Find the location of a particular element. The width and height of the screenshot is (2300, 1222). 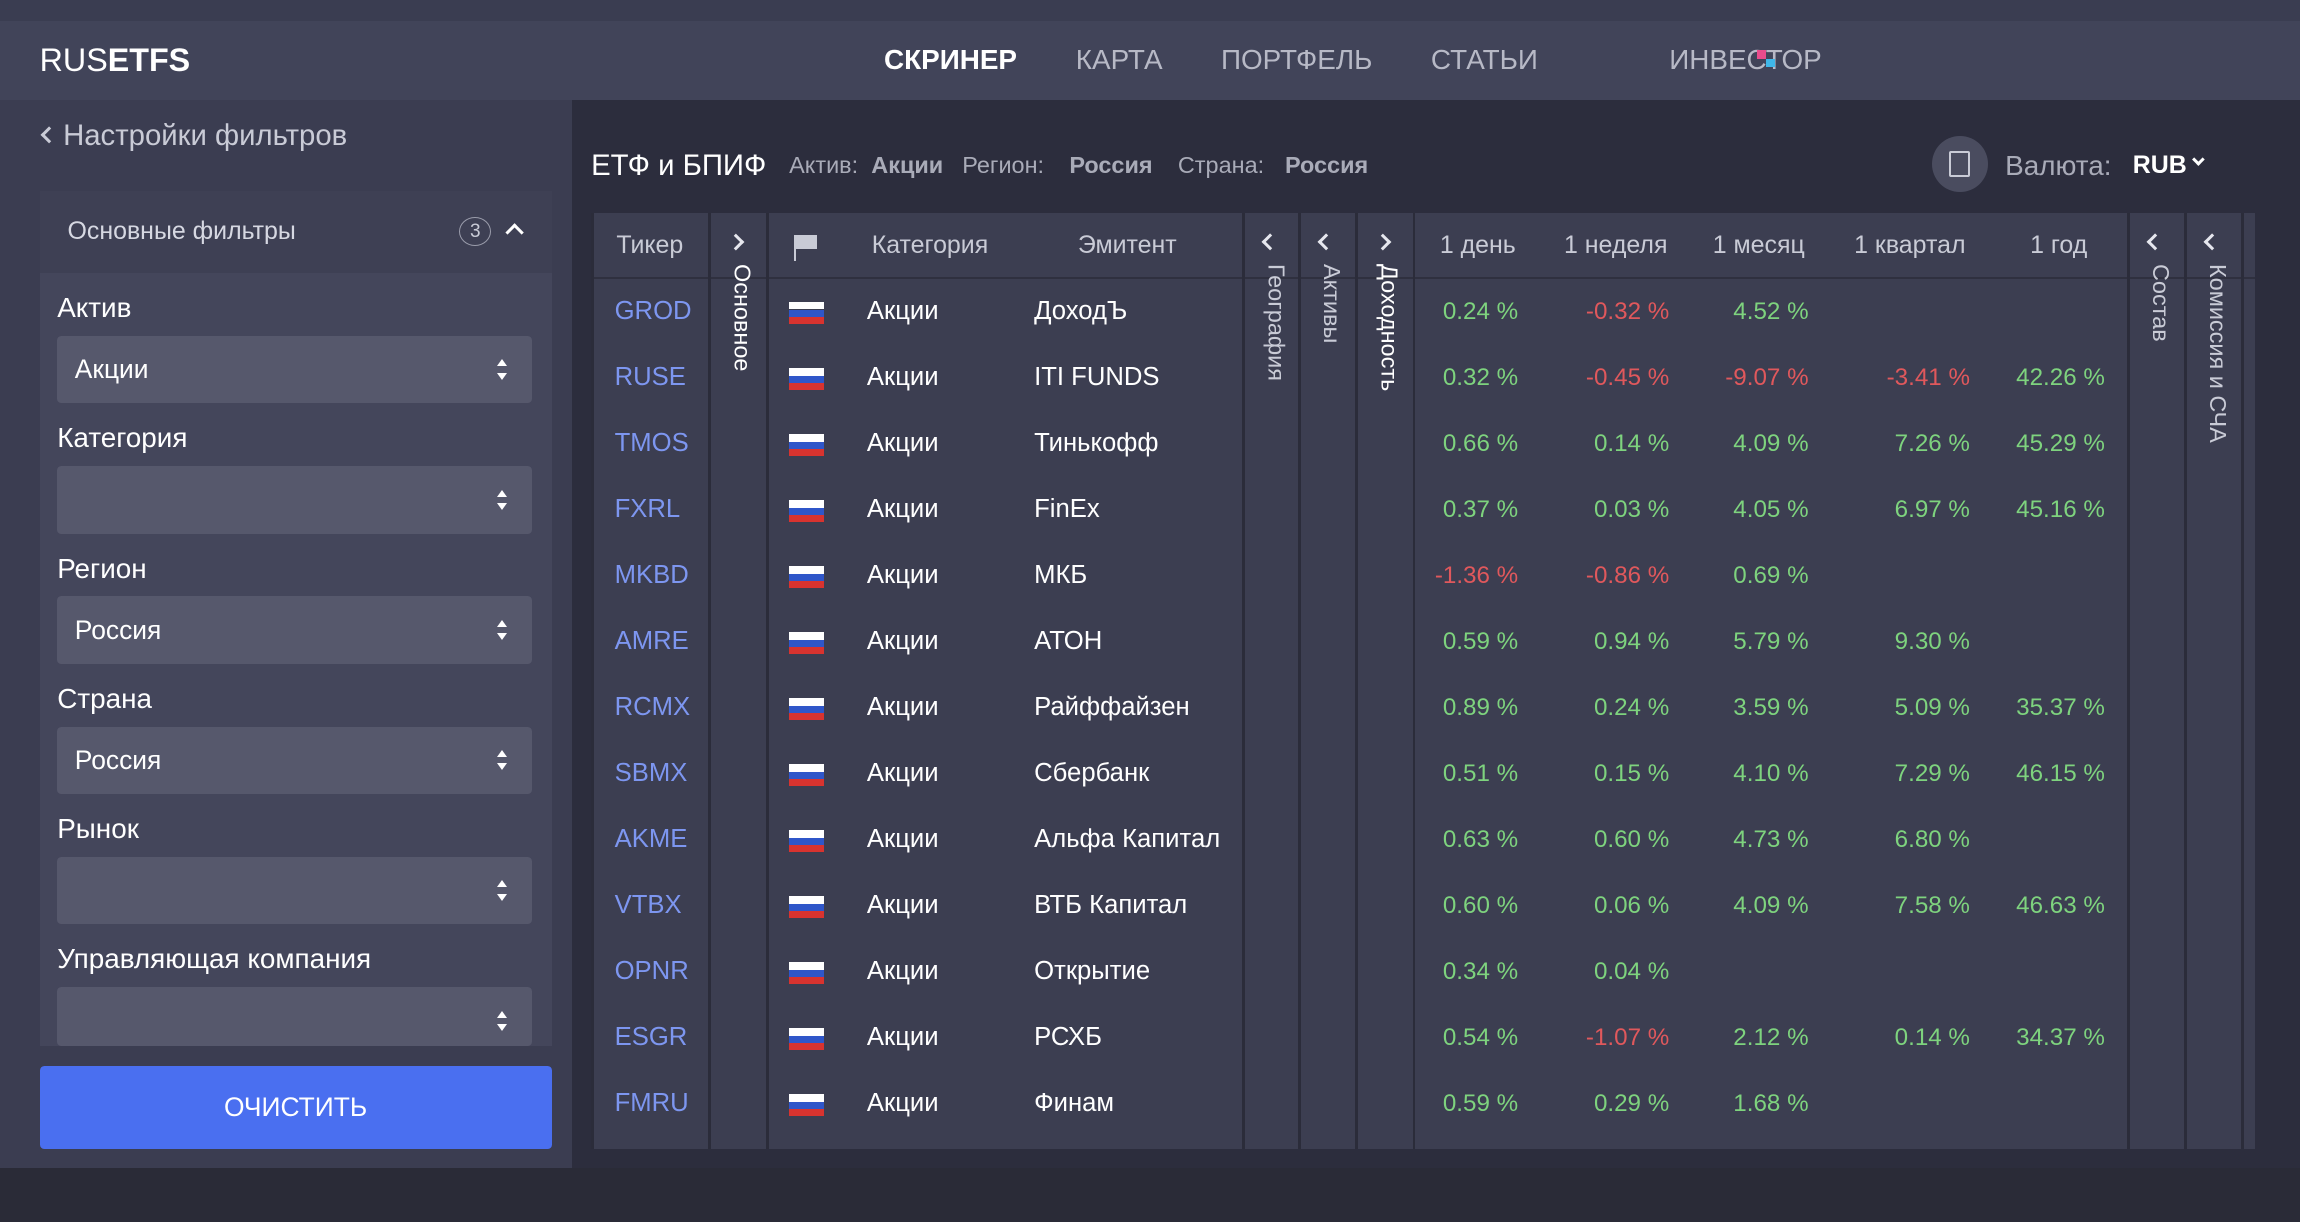

logo-light: RUS is located at coordinates (73, 59).